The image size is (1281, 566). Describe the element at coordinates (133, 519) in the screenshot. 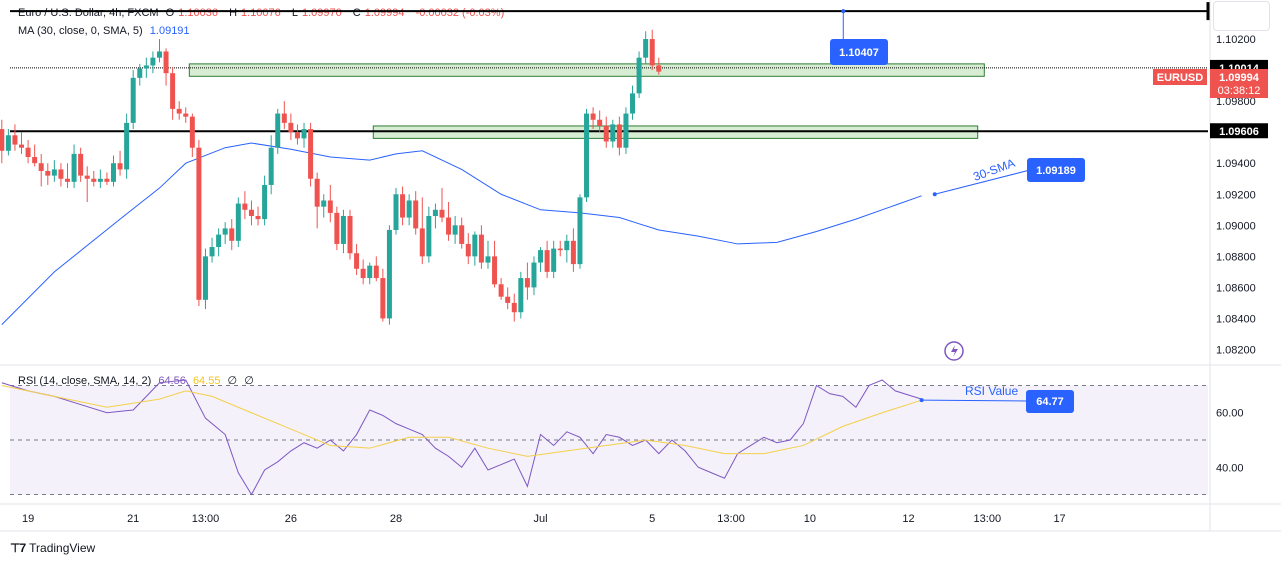

I see `time-tick-label: 21` at that location.